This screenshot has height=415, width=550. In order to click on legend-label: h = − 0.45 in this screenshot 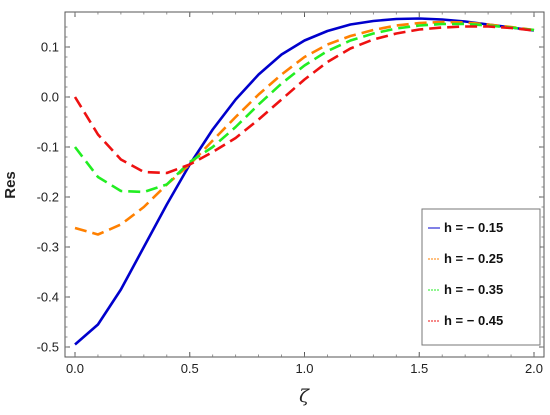, I will do `click(473, 320)`.